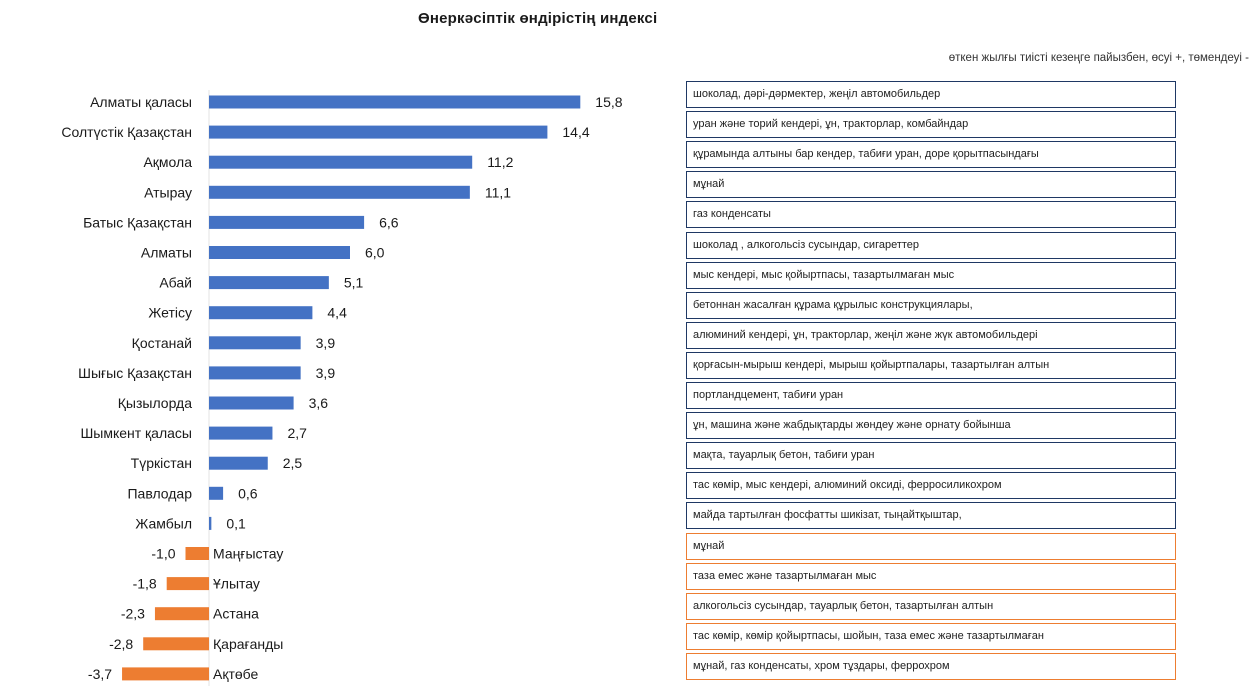  I want to click on data-label: -1,0, so click(163, 554).